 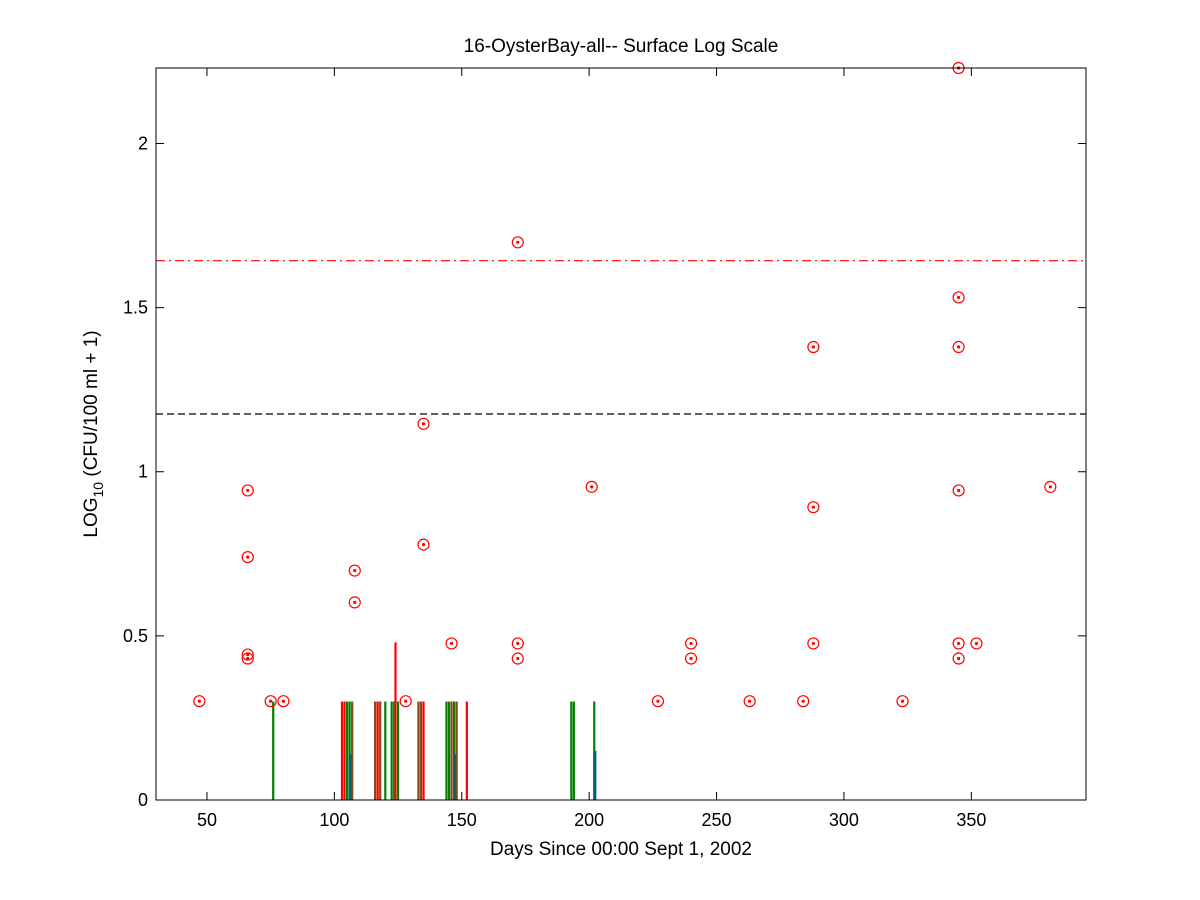 What do you see at coordinates (334, 820) in the screenshot?
I see `x-tick-label: 100` at bounding box center [334, 820].